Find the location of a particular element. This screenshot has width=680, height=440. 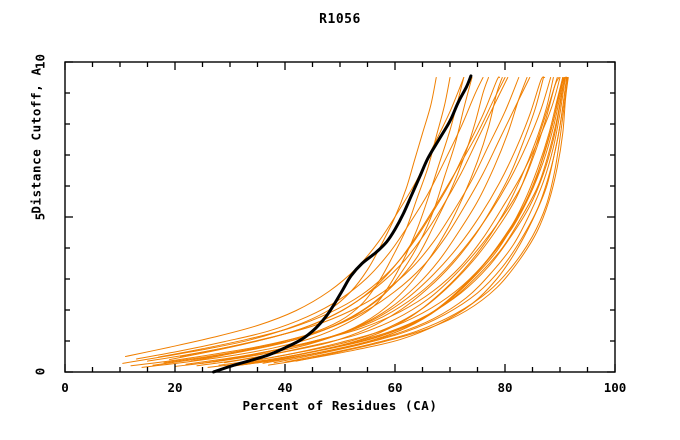

x-tick-label: 80 is located at coordinates (505, 387).